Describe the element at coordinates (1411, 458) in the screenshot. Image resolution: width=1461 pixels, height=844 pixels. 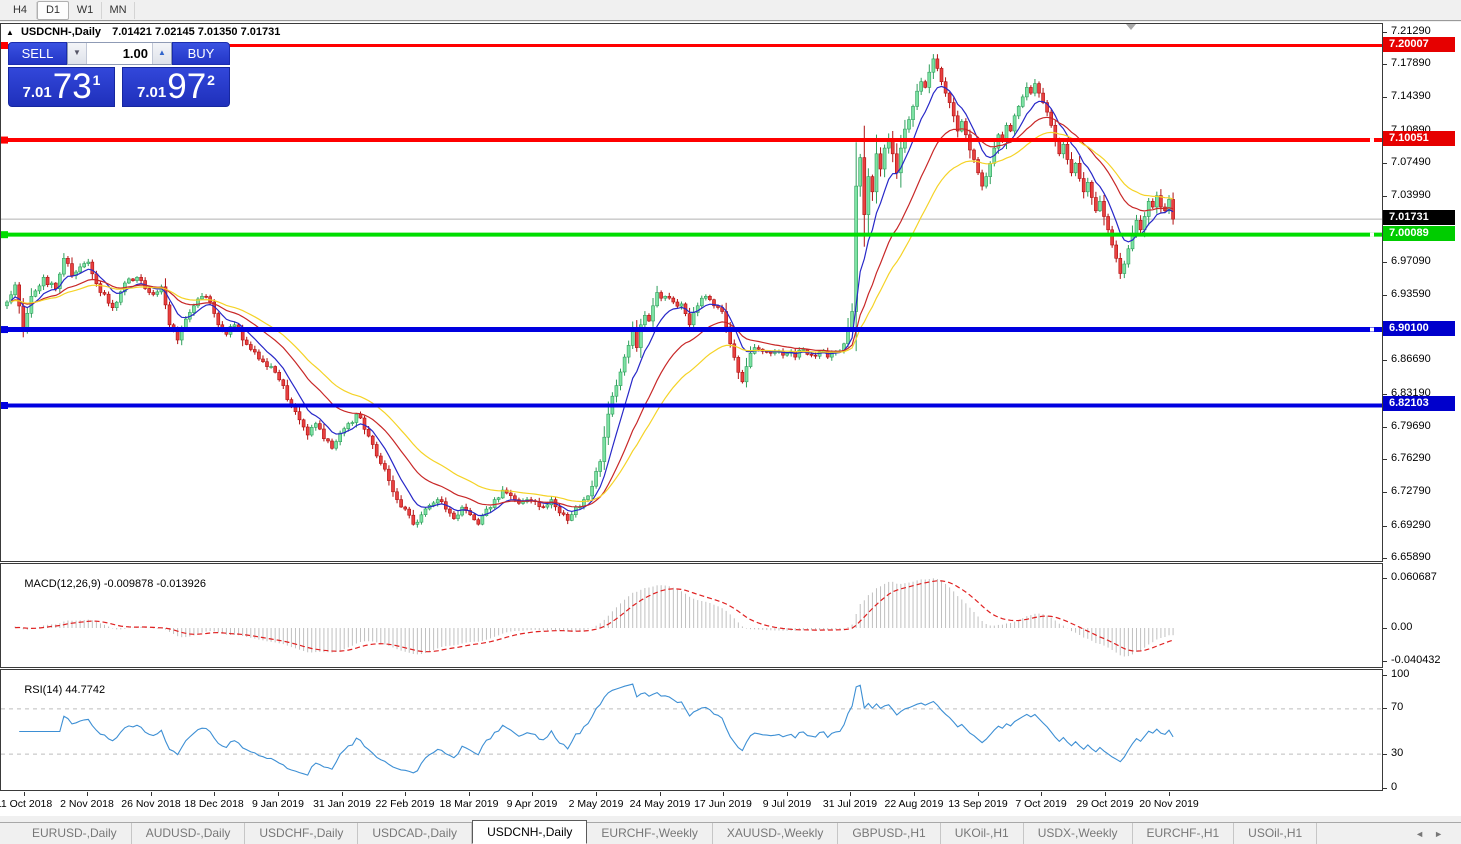
I see `price-tick-label: 6.76290` at that location.